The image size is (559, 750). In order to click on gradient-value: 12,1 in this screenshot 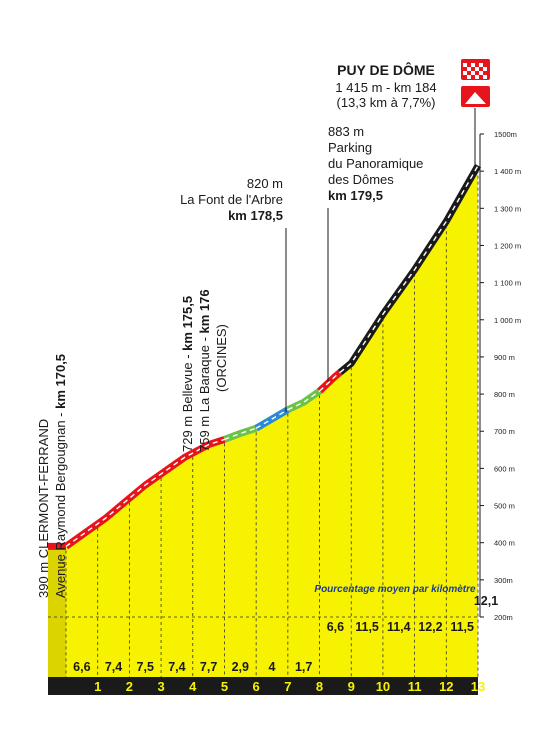, I will do `click(486, 601)`.